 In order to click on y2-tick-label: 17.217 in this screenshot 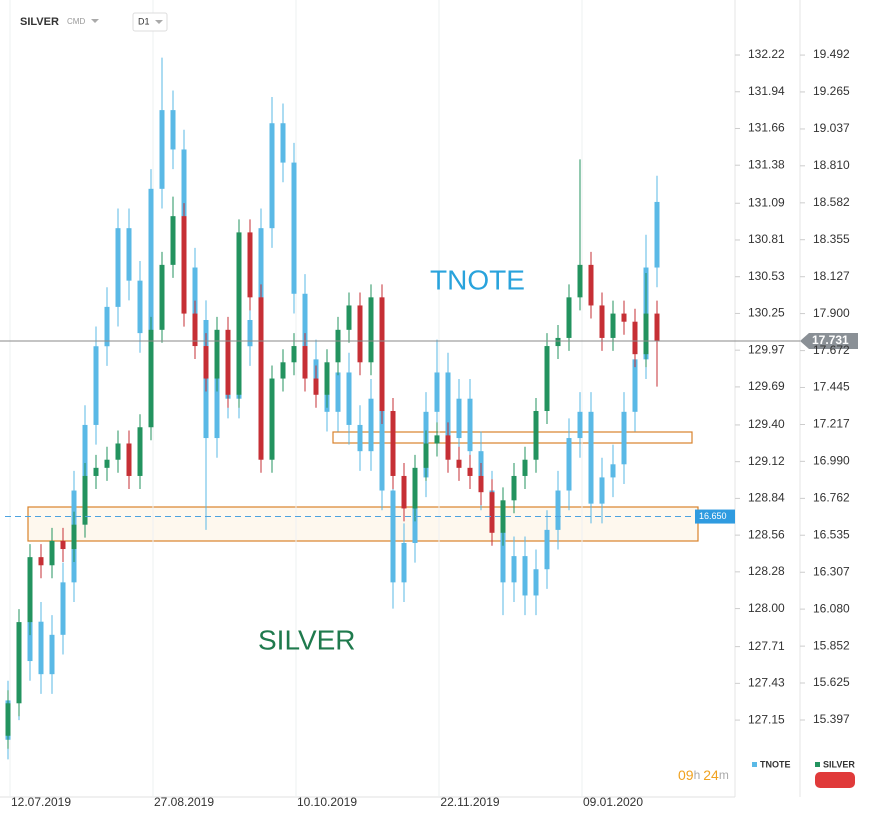, I will do `click(831, 424)`.